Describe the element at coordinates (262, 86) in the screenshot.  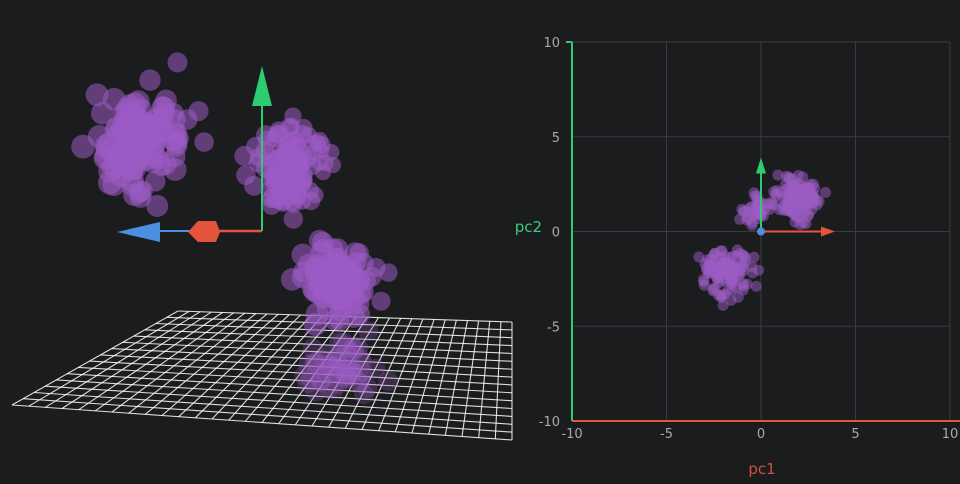
I see `gizmo-y-arrowhead-3d` at that location.